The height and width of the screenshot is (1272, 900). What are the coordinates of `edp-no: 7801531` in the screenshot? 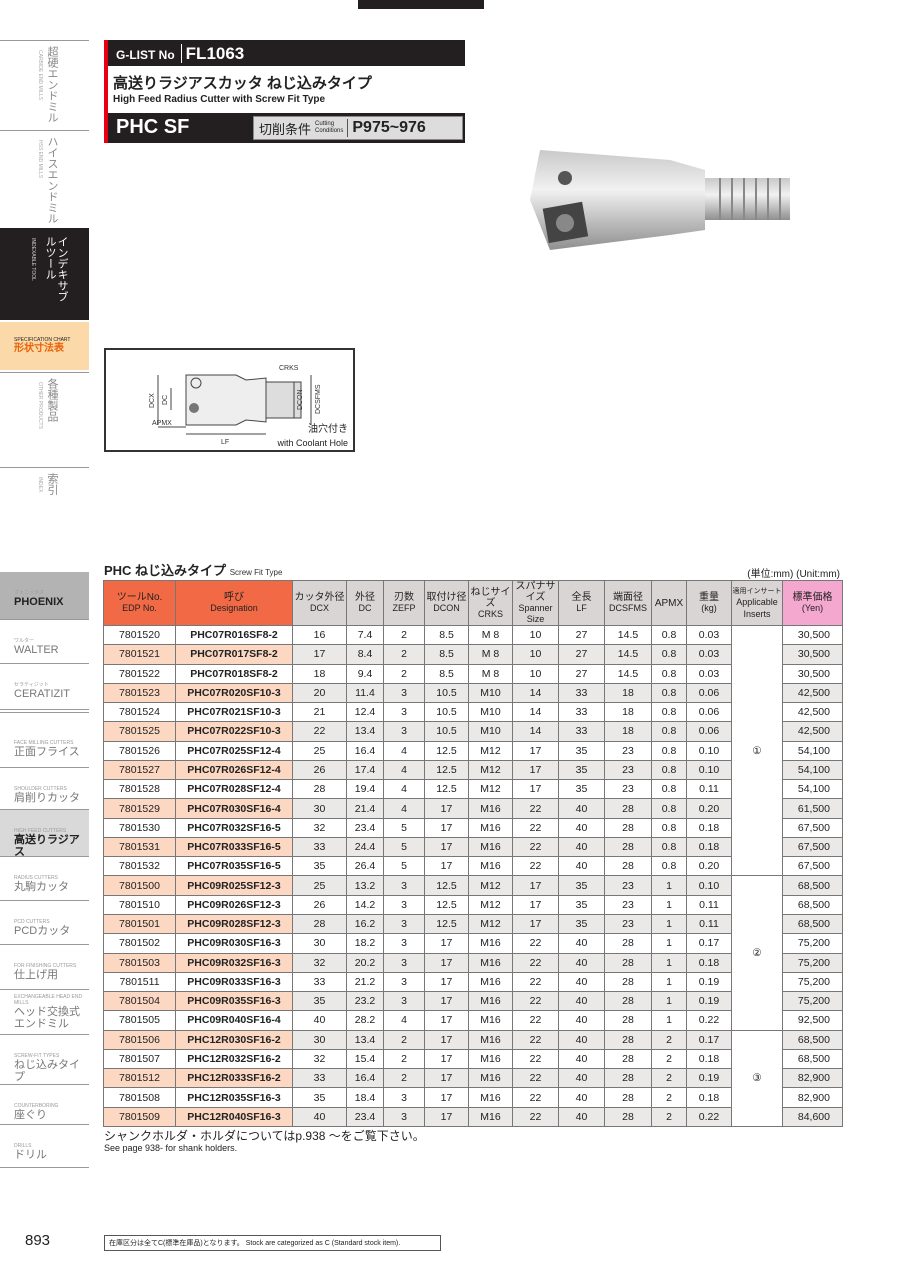 It's located at (139, 847).